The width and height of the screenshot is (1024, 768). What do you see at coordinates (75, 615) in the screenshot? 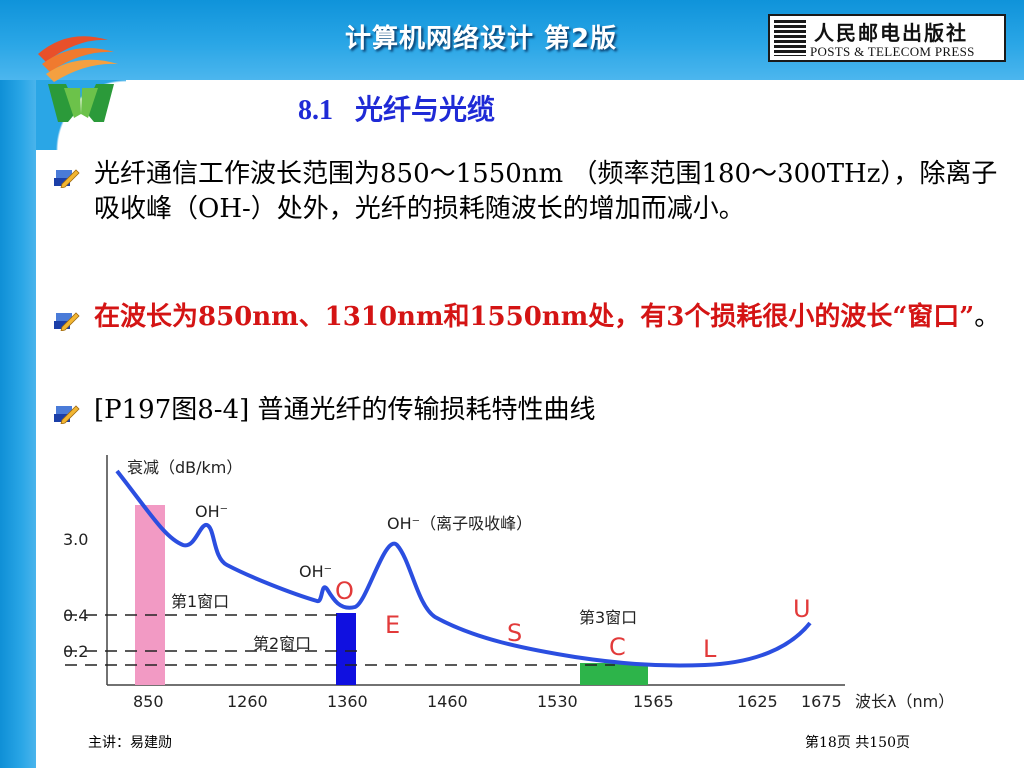
I see `y-tick-0-4: 0.4` at bounding box center [75, 615].